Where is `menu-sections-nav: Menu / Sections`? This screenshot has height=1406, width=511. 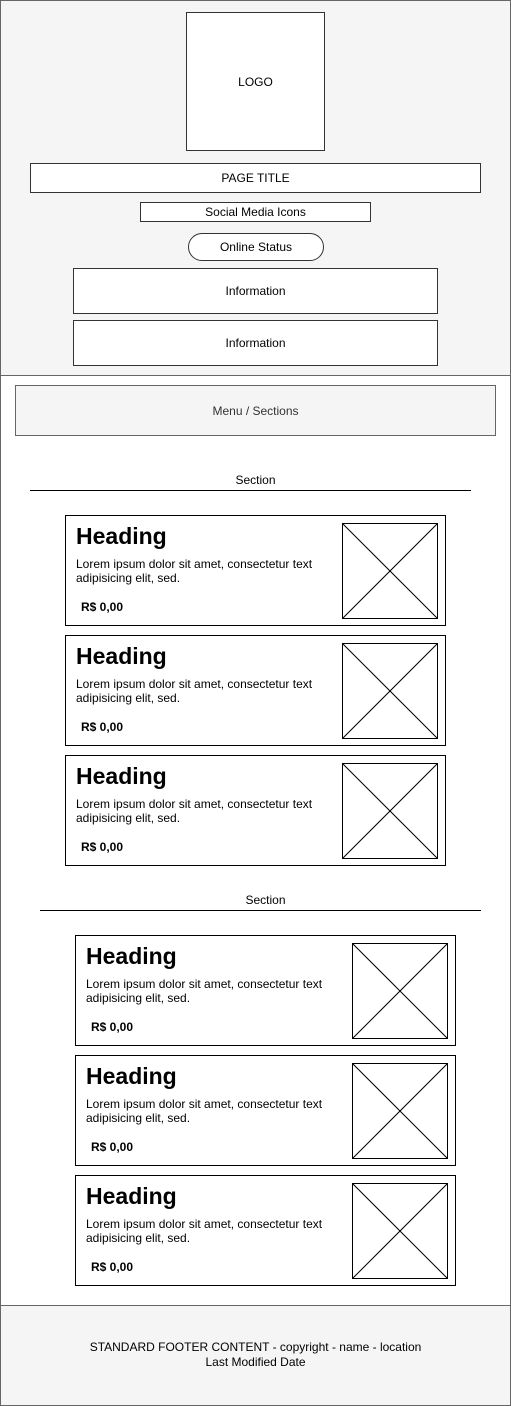
menu-sections-nav: Menu / Sections is located at coordinates (255, 410).